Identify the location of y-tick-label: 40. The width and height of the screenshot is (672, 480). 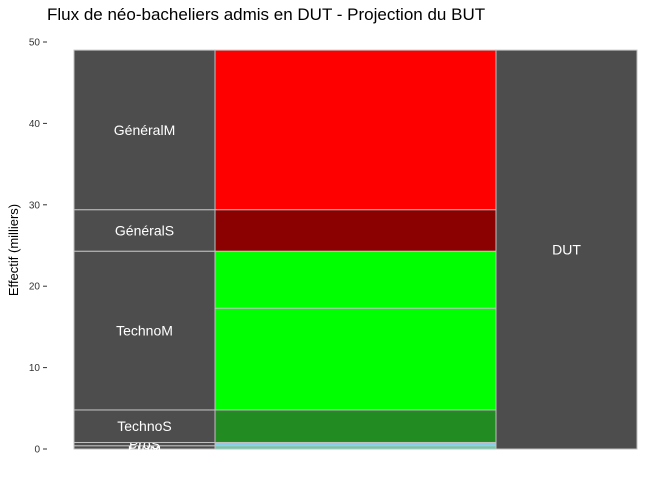
(35, 124).